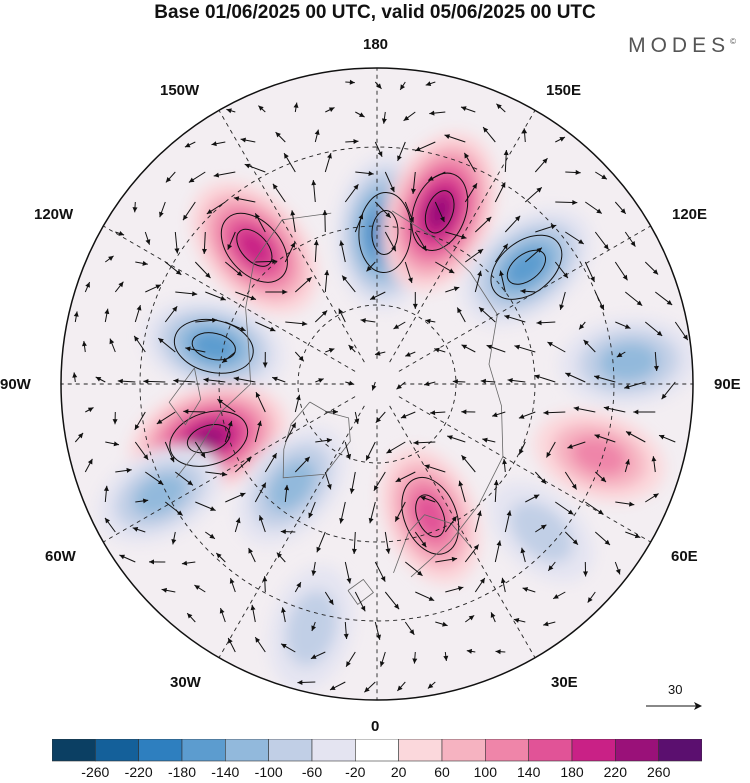 The image size is (750, 783). What do you see at coordinates (312, 772) in the screenshot?
I see `colorbar-tick-label: -60` at bounding box center [312, 772].